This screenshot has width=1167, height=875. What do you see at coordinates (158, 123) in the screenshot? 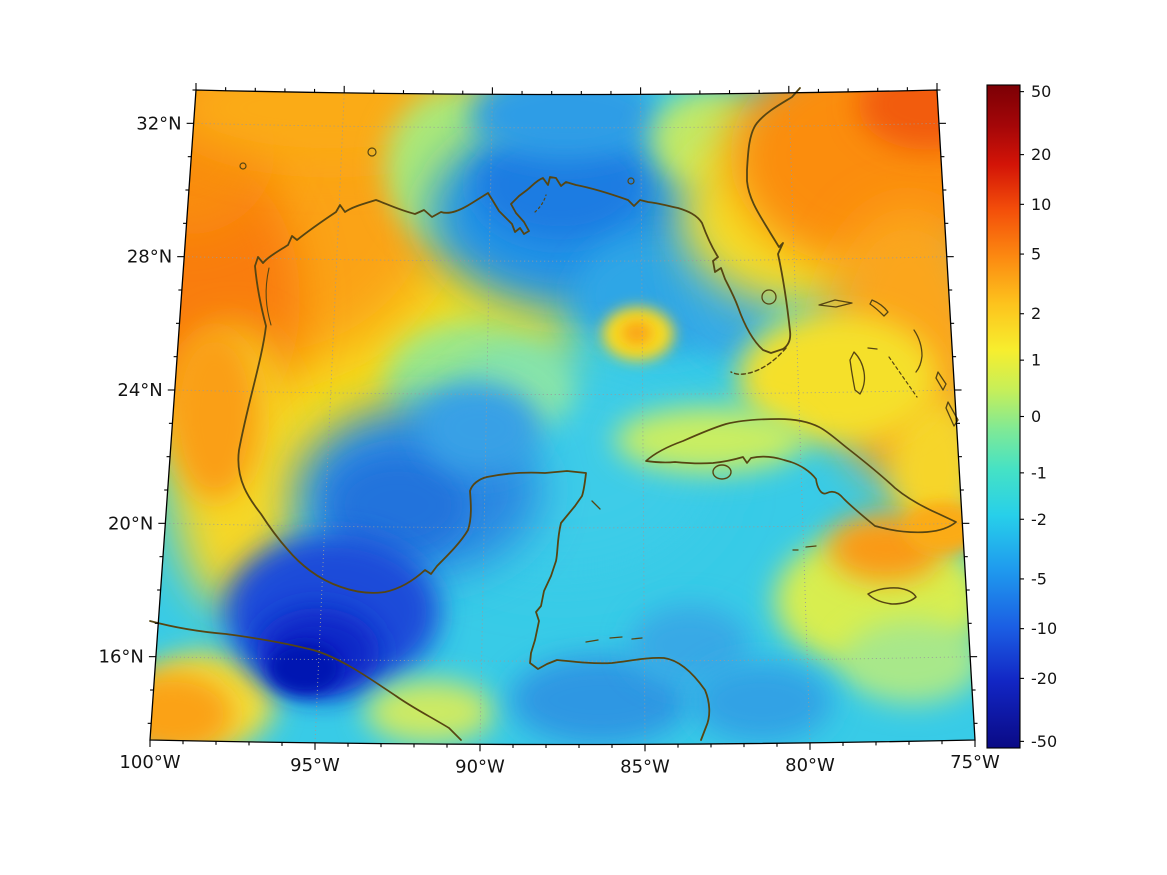
I see `lat-tick-label: 32°N` at bounding box center [158, 123].